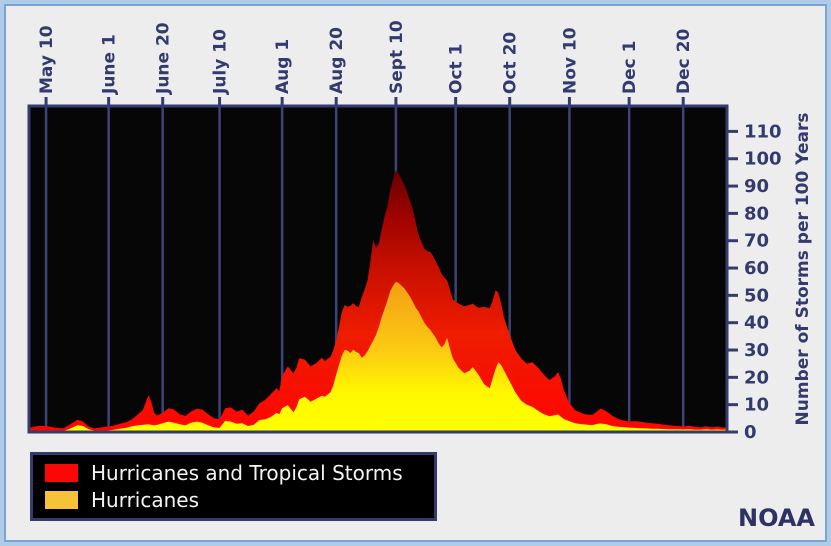 This screenshot has width=831, height=546. I want to click on noaa-logo-text: NOAA, so click(776, 518).